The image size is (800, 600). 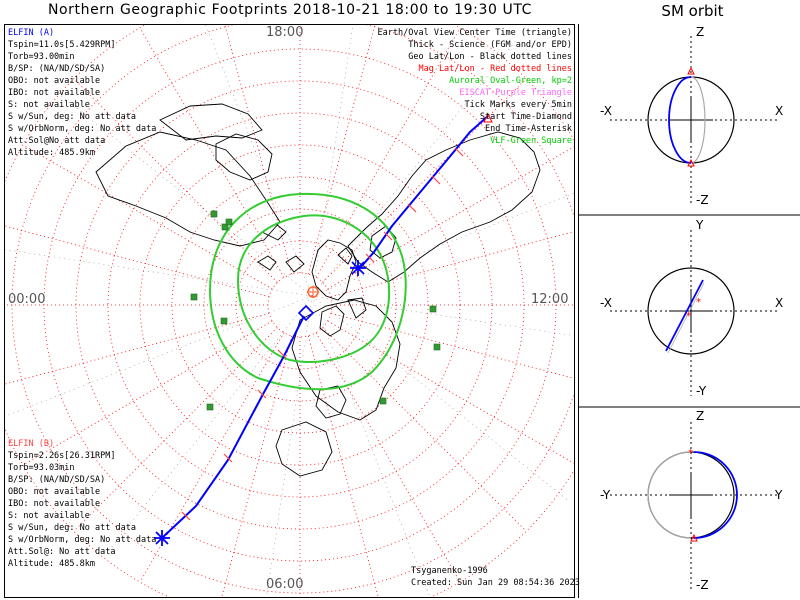 I want to click on hour-label-left: 00:00, so click(x=27, y=299).